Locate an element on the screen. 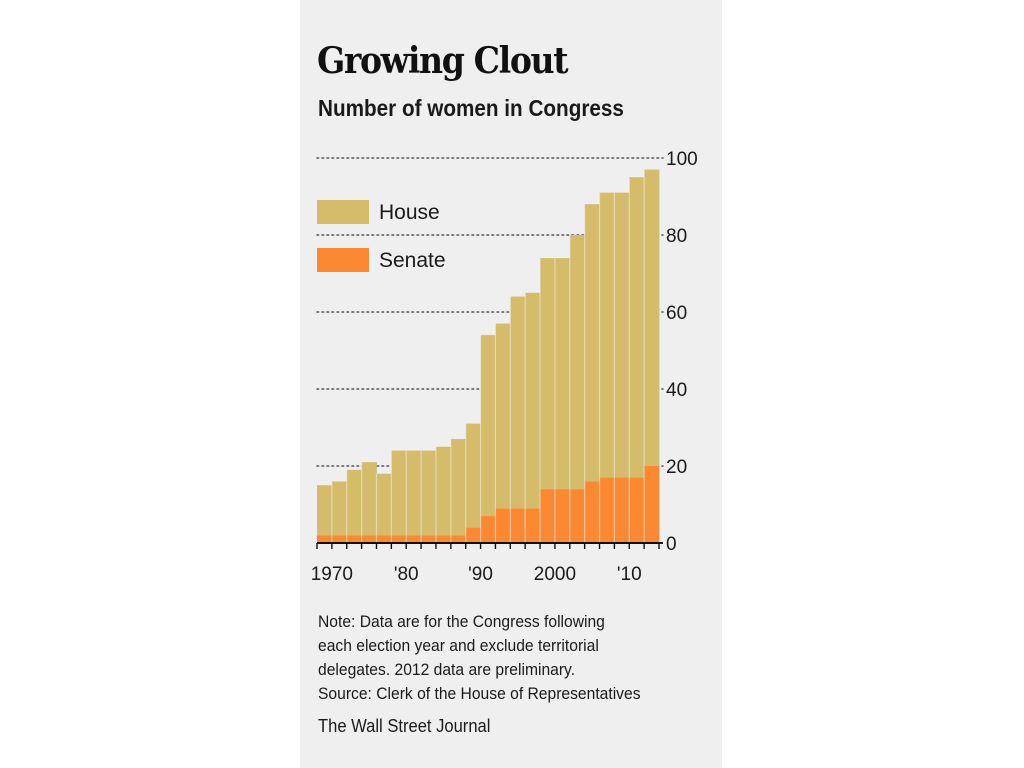 This screenshot has height=768, width=1024. y-tick-label: 20 is located at coordinates (676, 467).